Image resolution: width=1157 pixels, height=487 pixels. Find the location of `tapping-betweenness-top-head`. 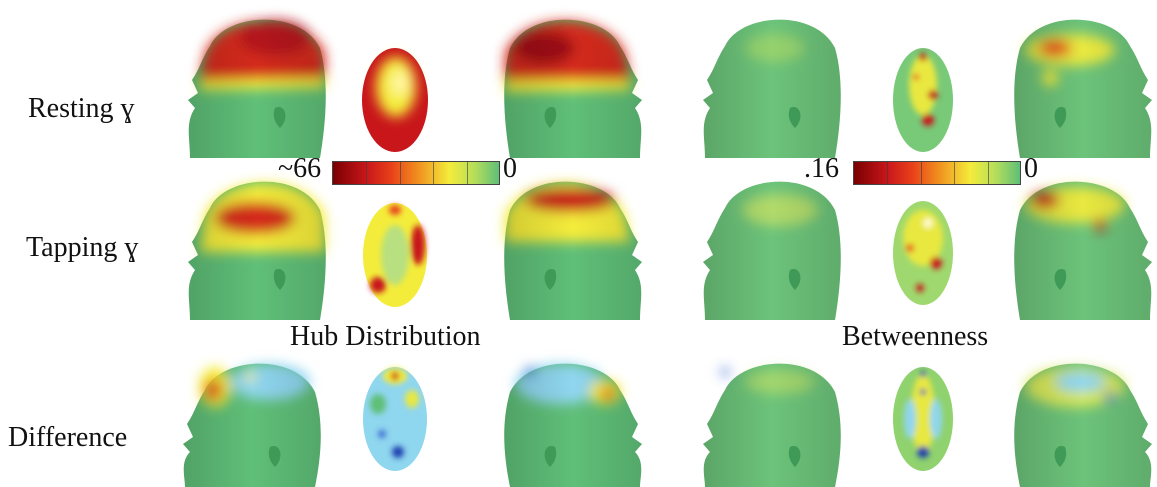

tapping-betweenness-top-head is located at coordinates (923, 253).